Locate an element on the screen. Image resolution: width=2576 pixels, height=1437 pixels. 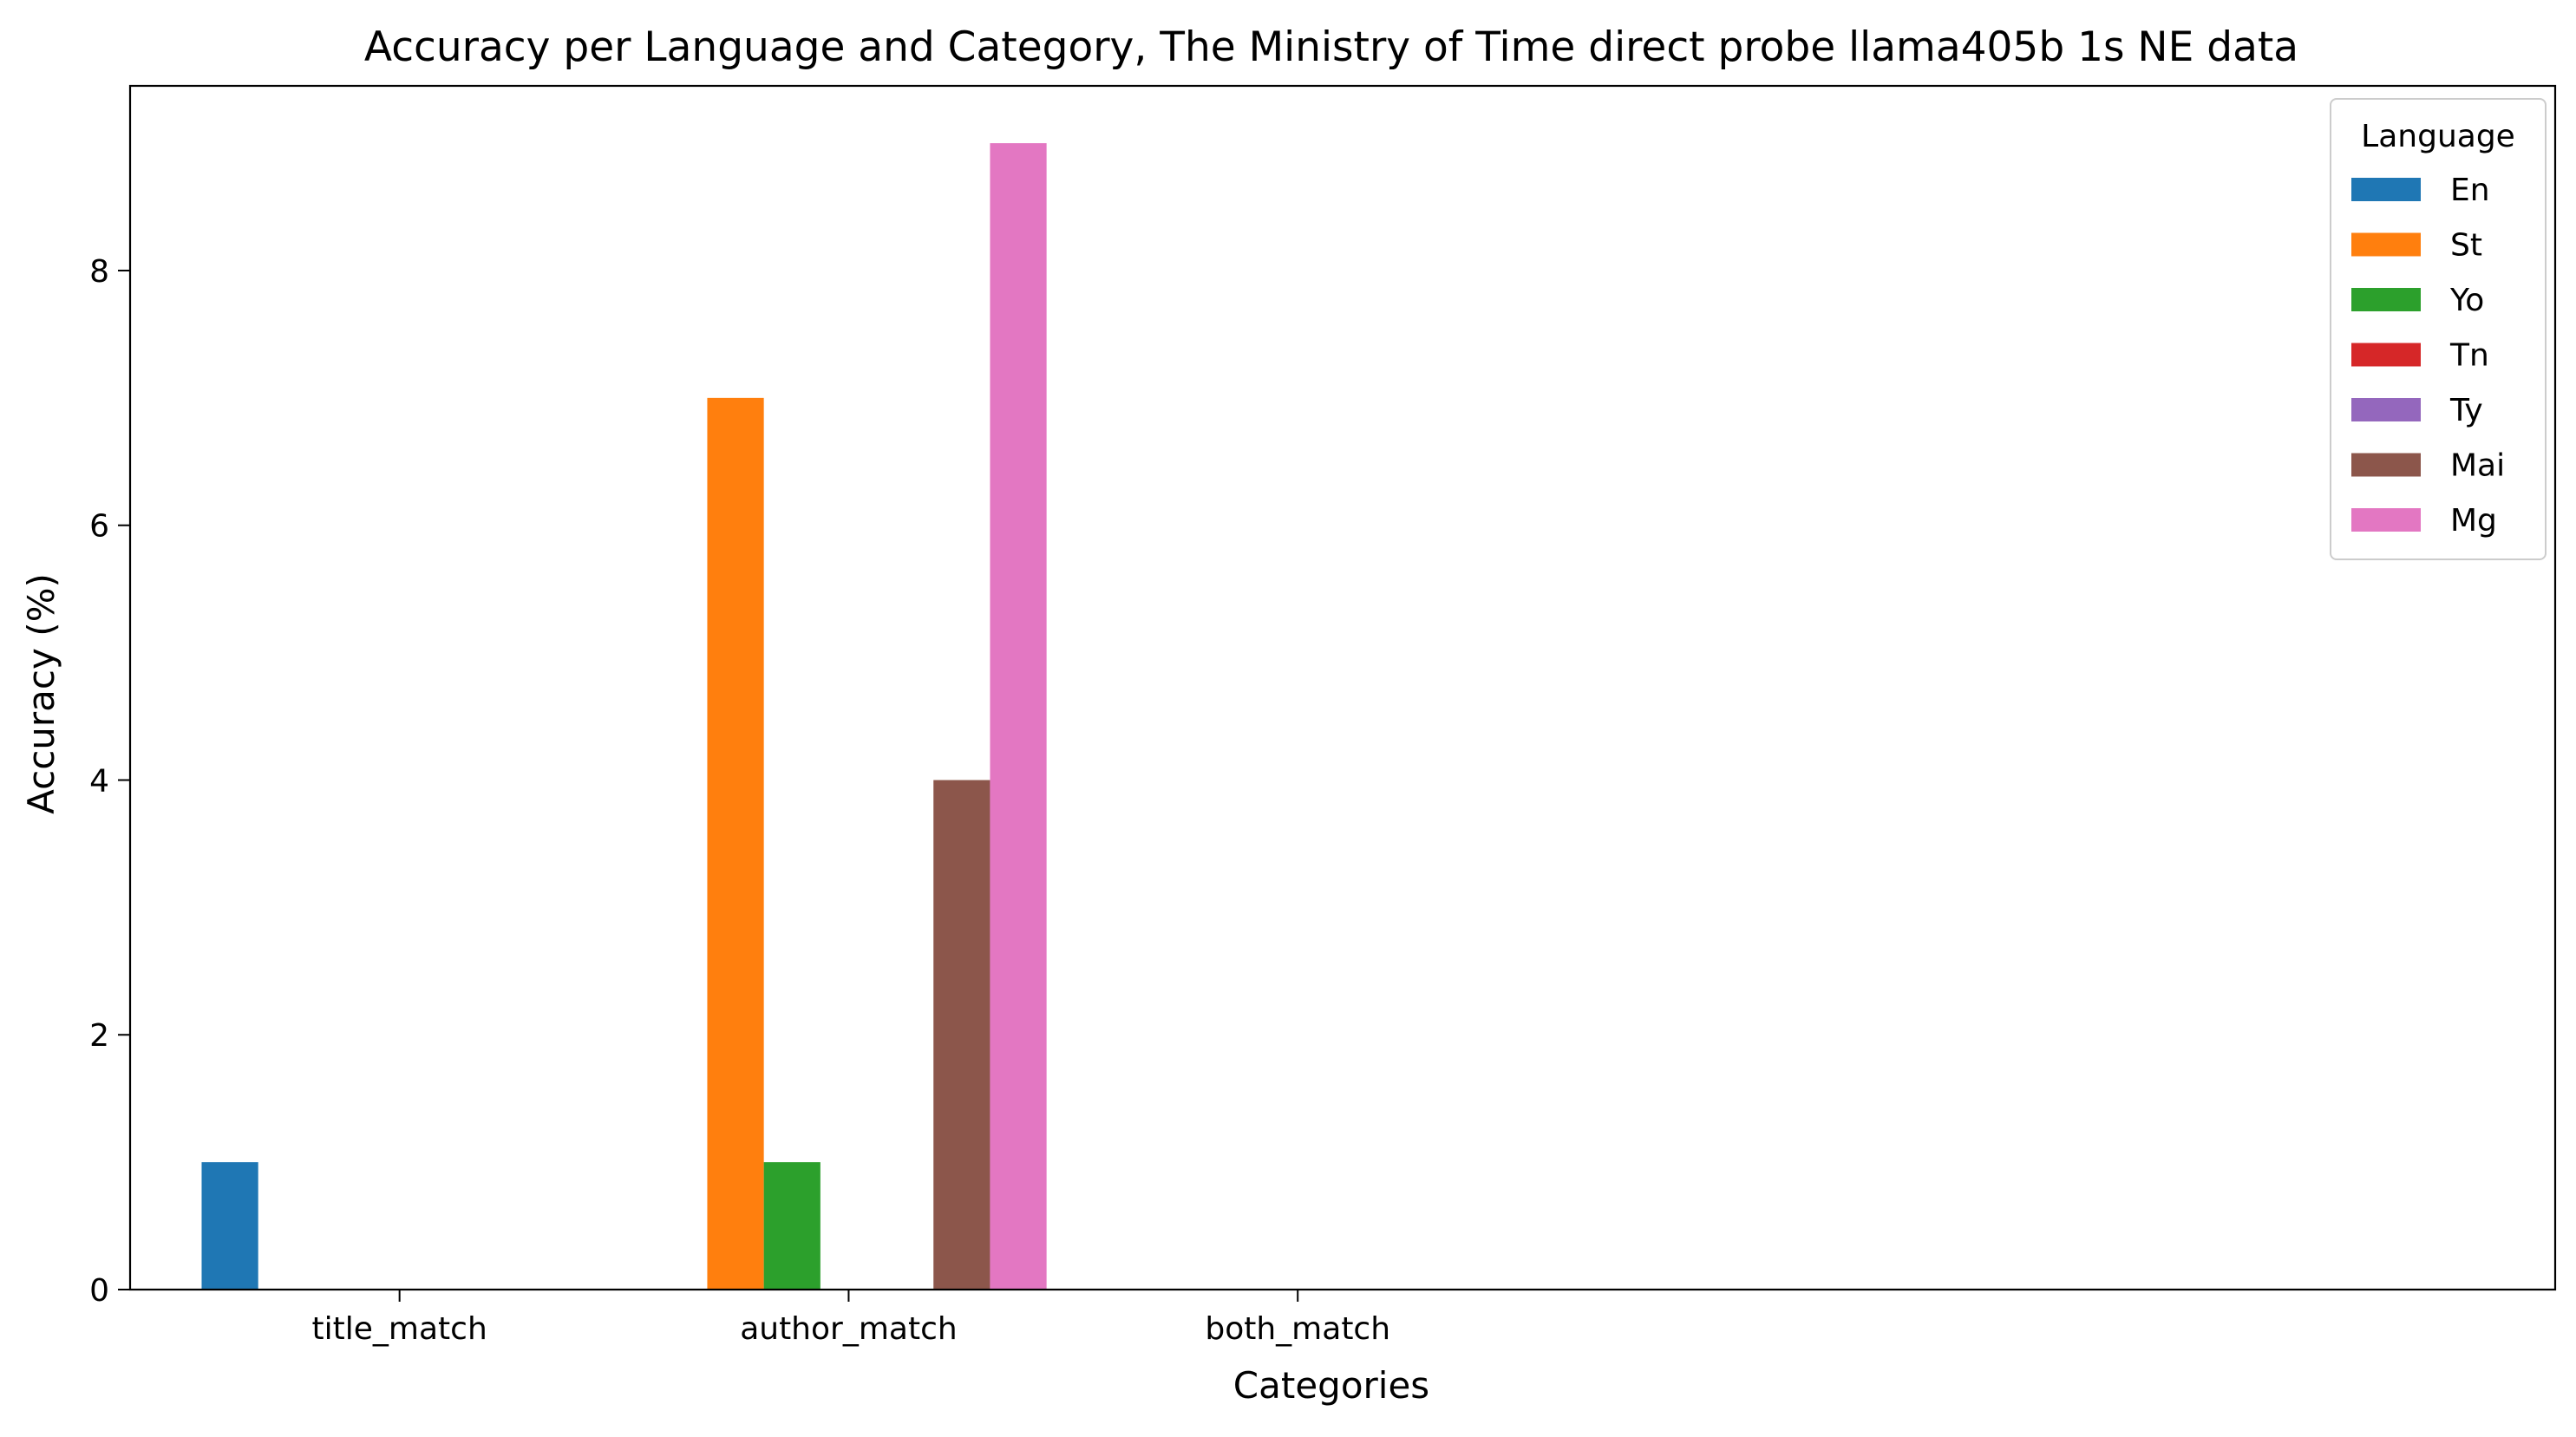
bar-mai-author-match is located at coordinates (962, 1035).